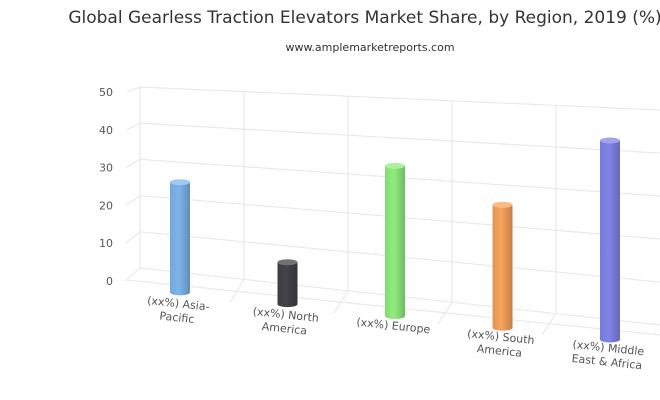 The height and width of the screenshot is (400, 660). Describe the element at coordinates (369, 47) in the screenshot. I see `chart-subtitle: www.amplemarketreports.com` at that location.